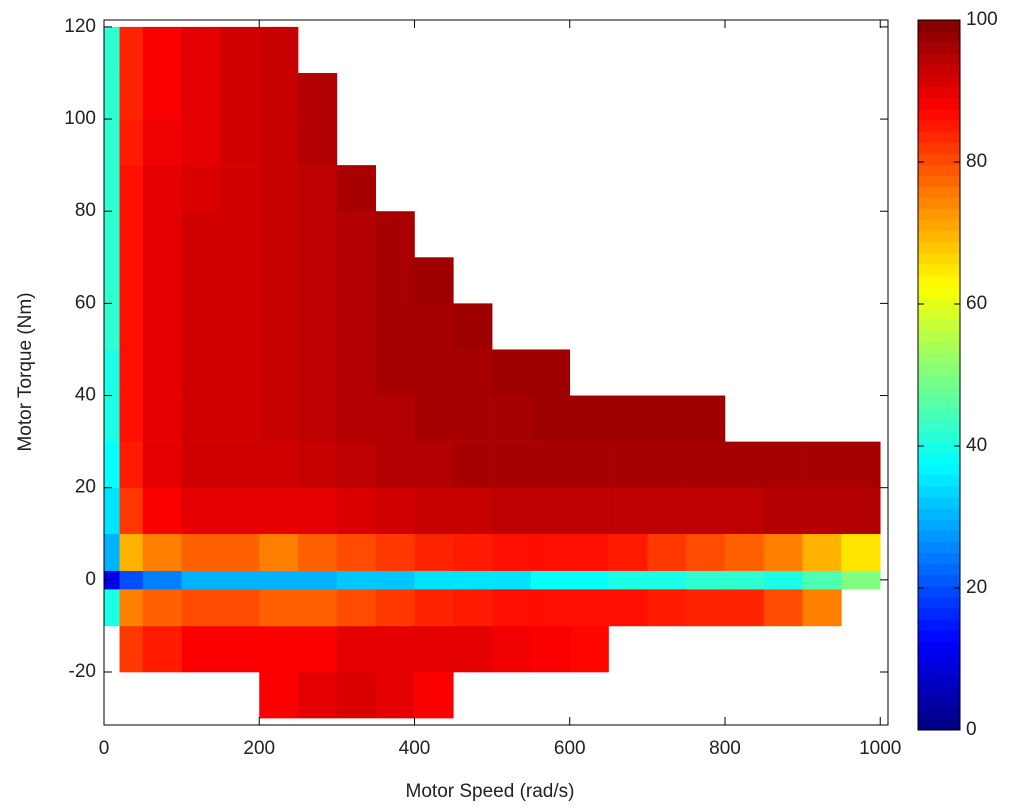  I want to click on colorbar-tick-label: 60, so click(976, 303).